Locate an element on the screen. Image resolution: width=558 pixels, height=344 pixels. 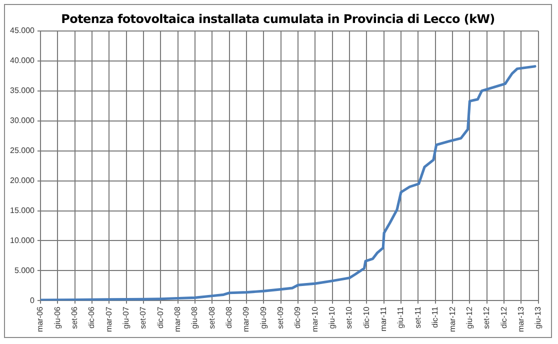
x-tick-label: mar-06 is located at coordinates (40, 319).